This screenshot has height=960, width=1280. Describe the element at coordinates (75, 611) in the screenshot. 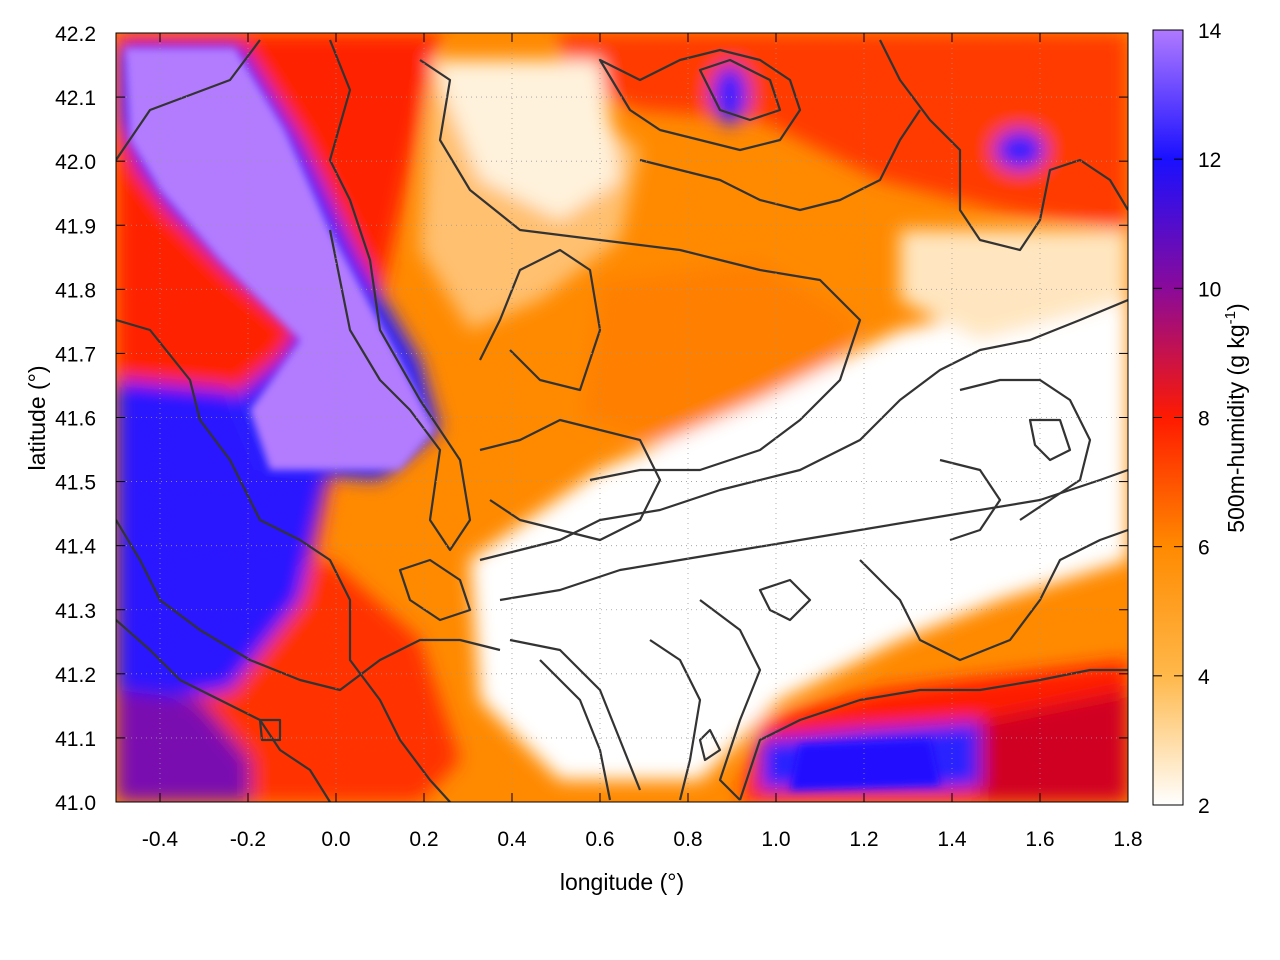

I see `y-tick-label: 41.3` at that location.